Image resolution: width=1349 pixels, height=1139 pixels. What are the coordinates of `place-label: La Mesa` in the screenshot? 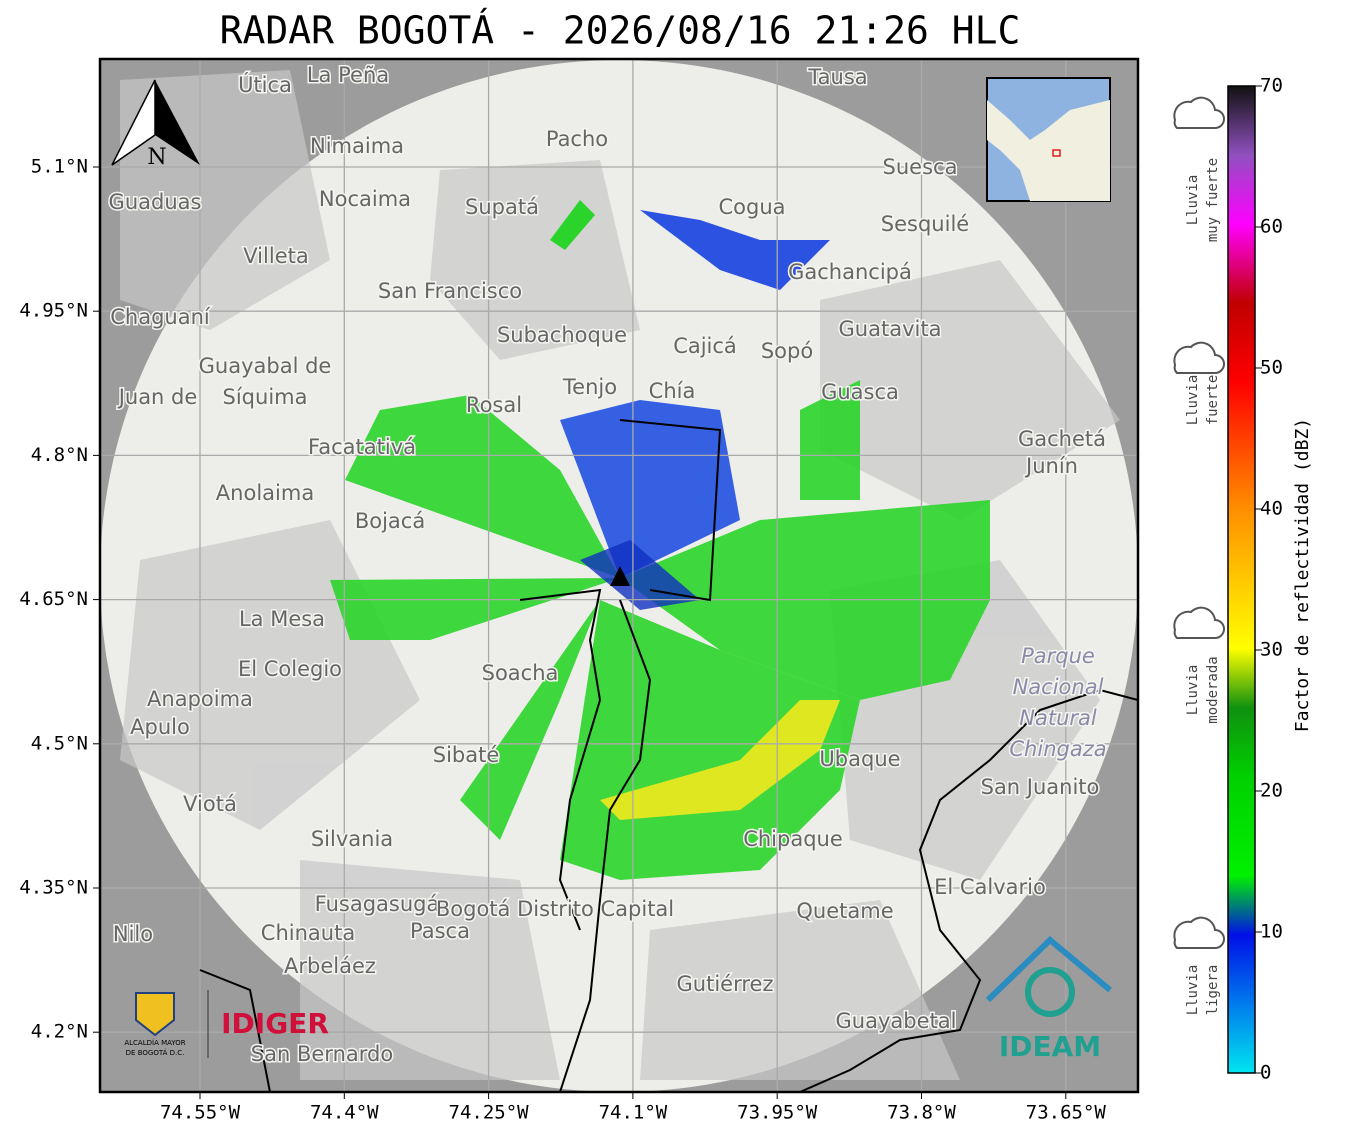 It's located at (282, 619).